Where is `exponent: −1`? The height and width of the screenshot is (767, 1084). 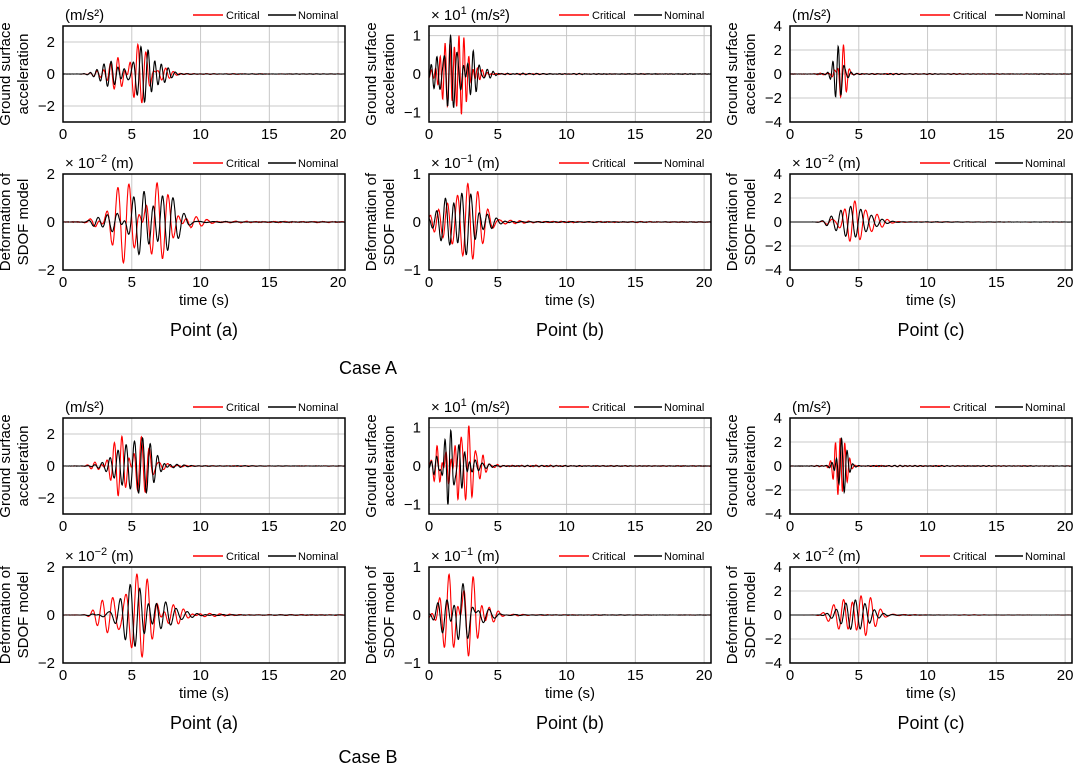 exponent: −1 is located at coordinates (467, 552).